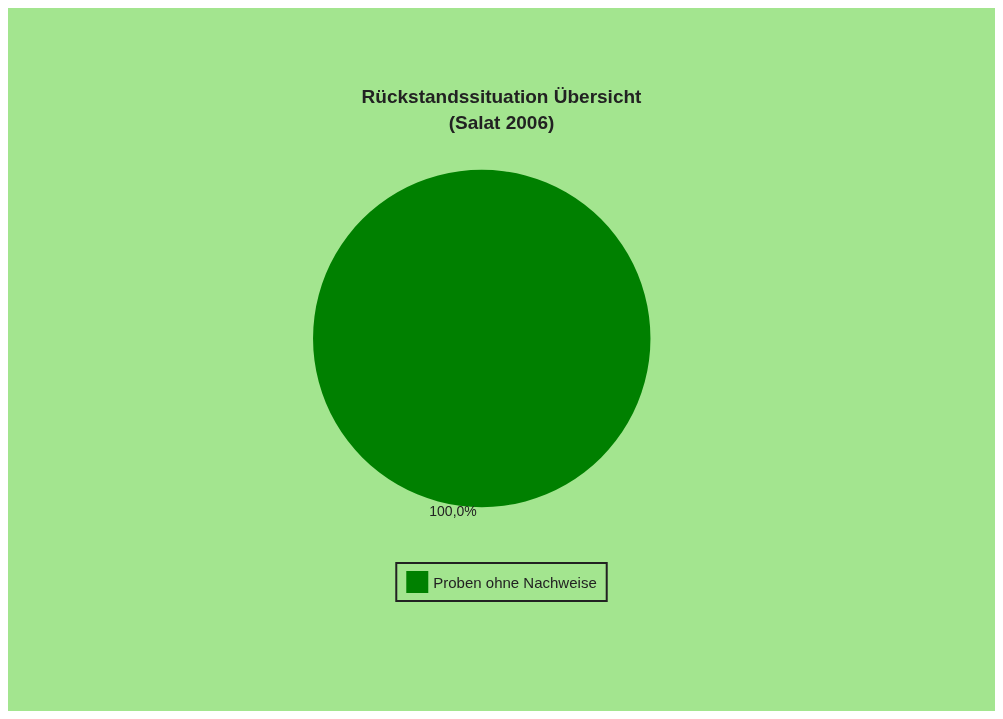 The height and width of the screenshot is (719, 1003). I want to click on data-label: 100,0%, so click(453, 511).